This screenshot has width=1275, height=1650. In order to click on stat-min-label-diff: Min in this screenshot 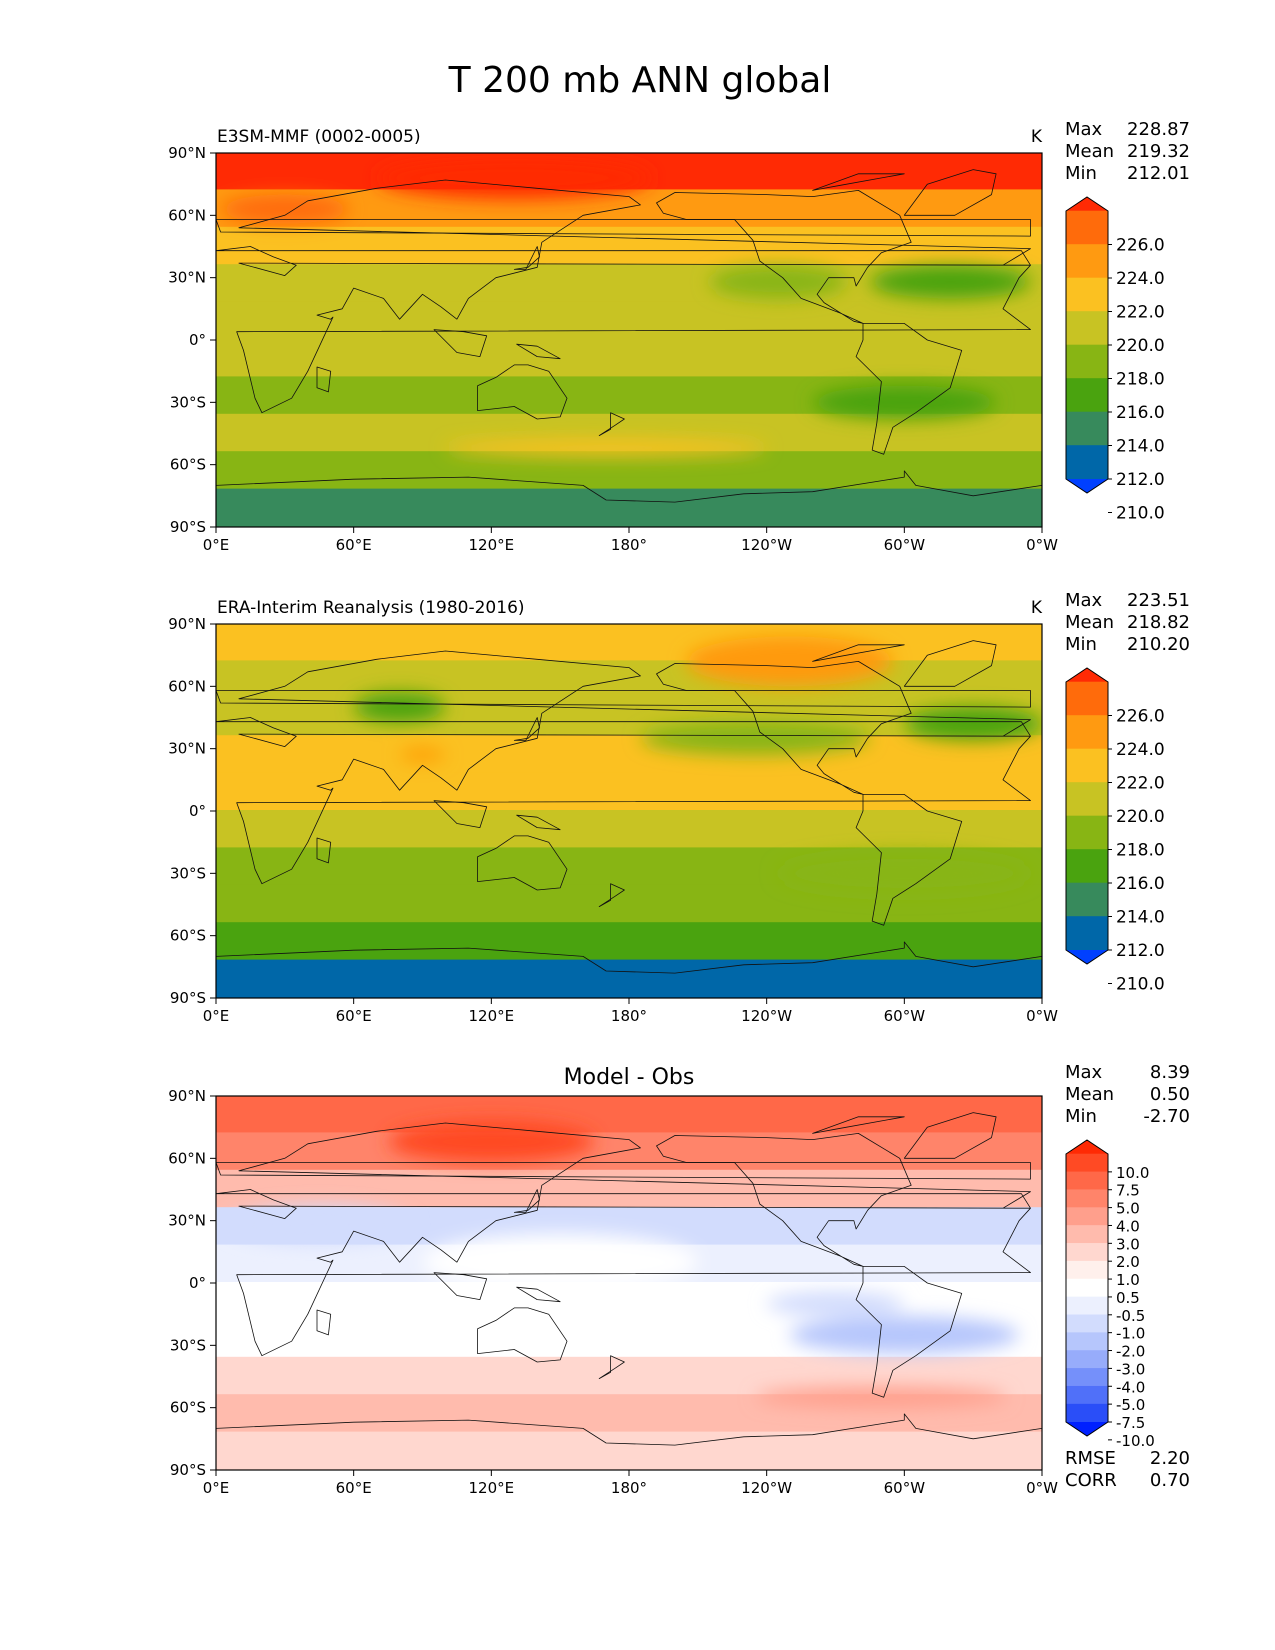, I will do `click(1081, 1116)`.